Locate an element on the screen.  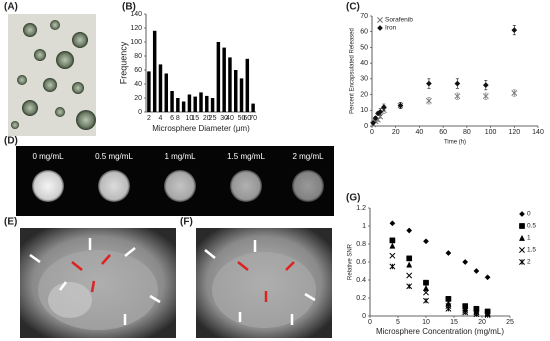
legend-label: 0.5 is located at coordinates (531, 226).